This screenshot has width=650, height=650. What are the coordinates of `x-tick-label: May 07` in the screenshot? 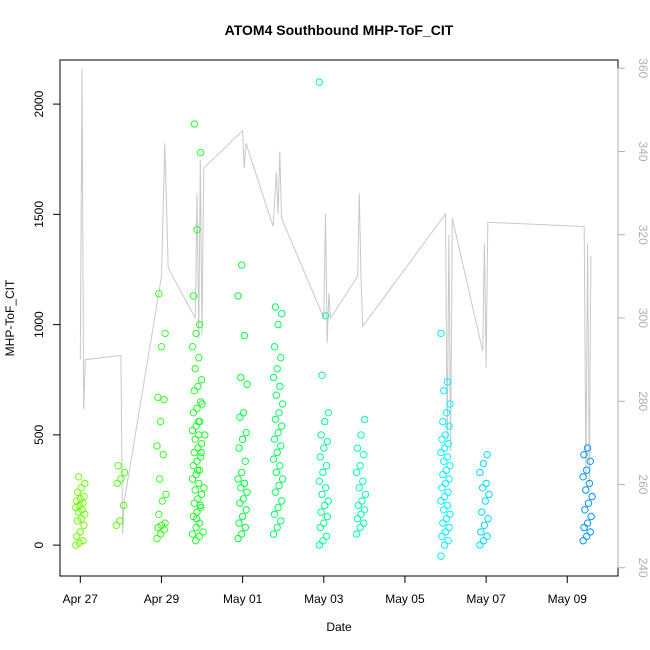 It's located at (486, 599).